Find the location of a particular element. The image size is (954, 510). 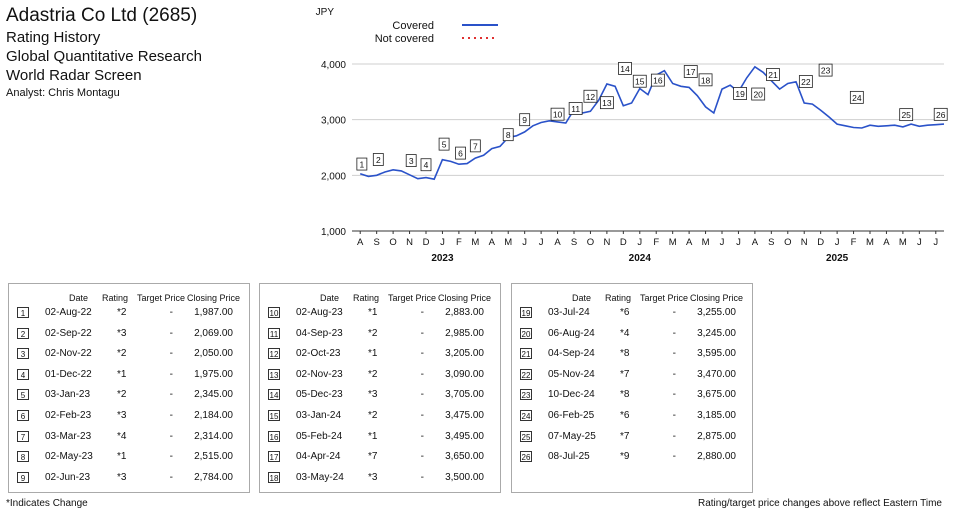

x-tick-label: O is located at coordinates (590, 242).